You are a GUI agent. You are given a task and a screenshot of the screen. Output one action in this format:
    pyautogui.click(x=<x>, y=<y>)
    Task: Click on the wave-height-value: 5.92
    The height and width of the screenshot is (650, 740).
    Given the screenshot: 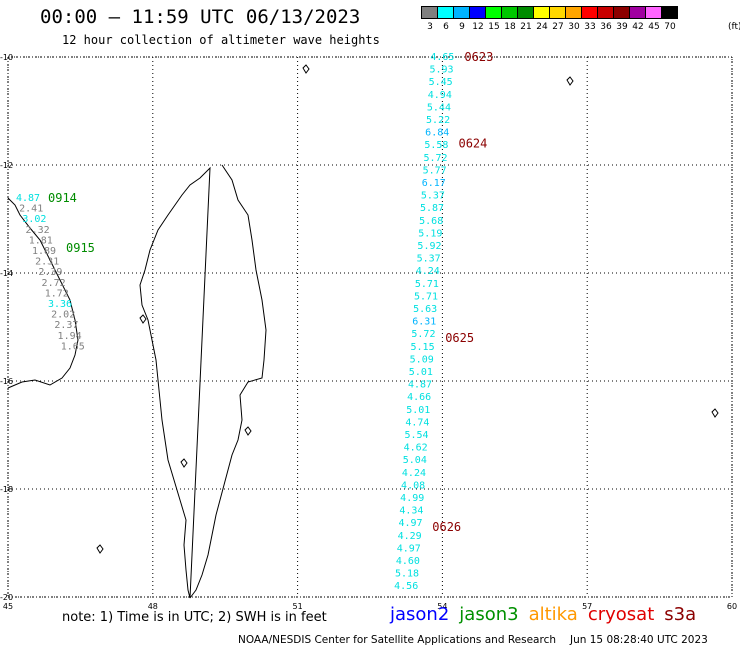 What is the action you would take?
    pyautogui.click(x=429, y=246)
    